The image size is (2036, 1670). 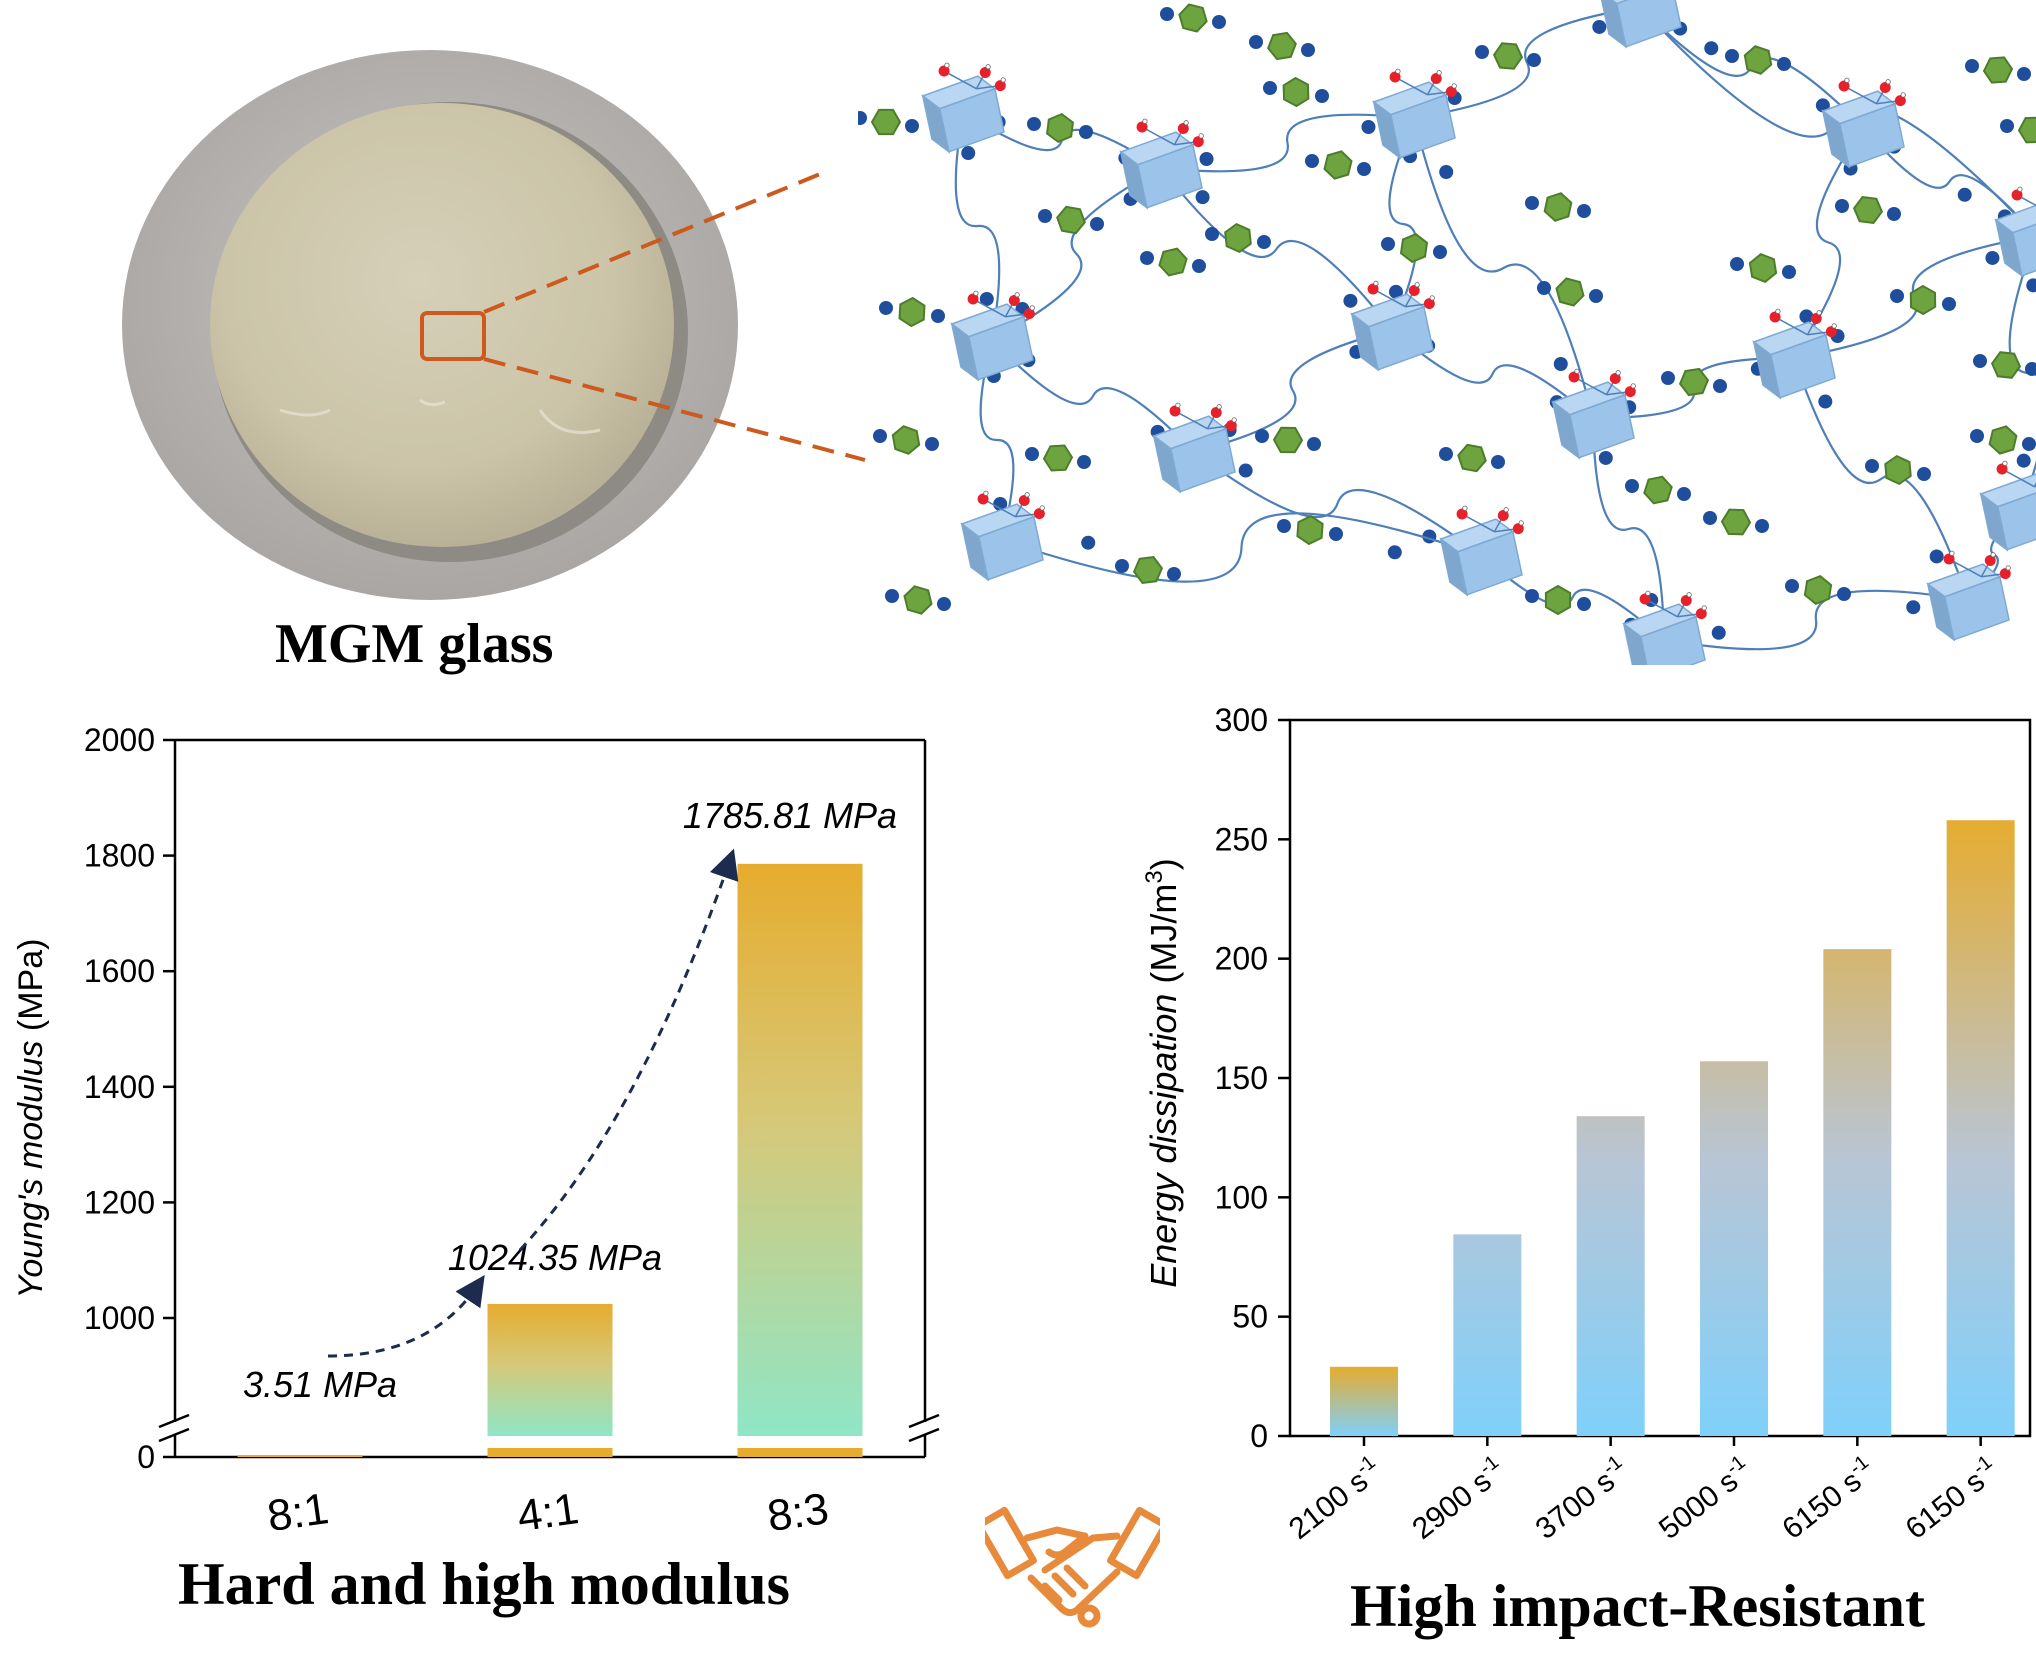 What do you see at coordinates (119, 1318) in the screenshot?
I see `y-tick-label: 1000` at bounding box center [119, 1318].